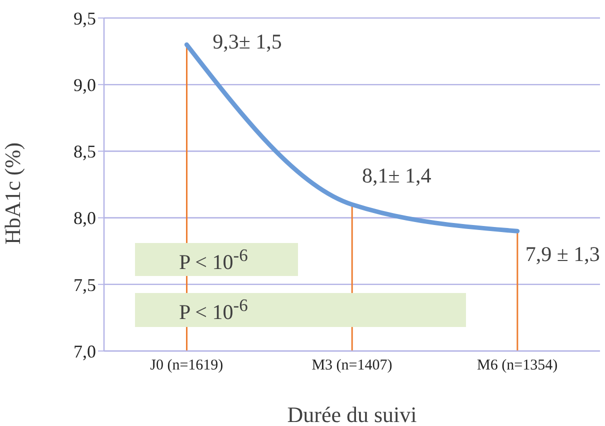 This screenshot has height=426, width=605. I want to click on data-label: 8,1± 1,4, so click(397, 175).